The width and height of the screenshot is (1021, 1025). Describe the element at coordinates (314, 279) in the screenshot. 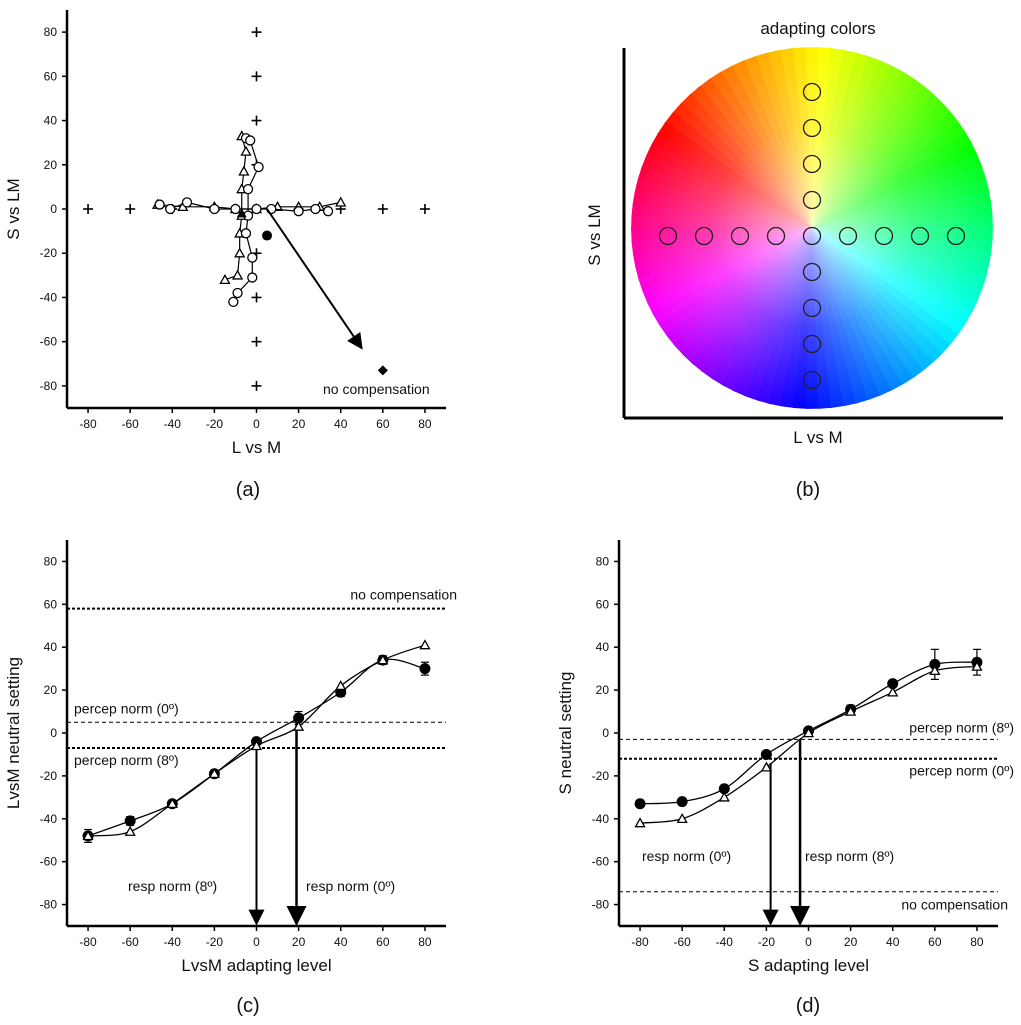

I see `compensation-arrow` at that location.